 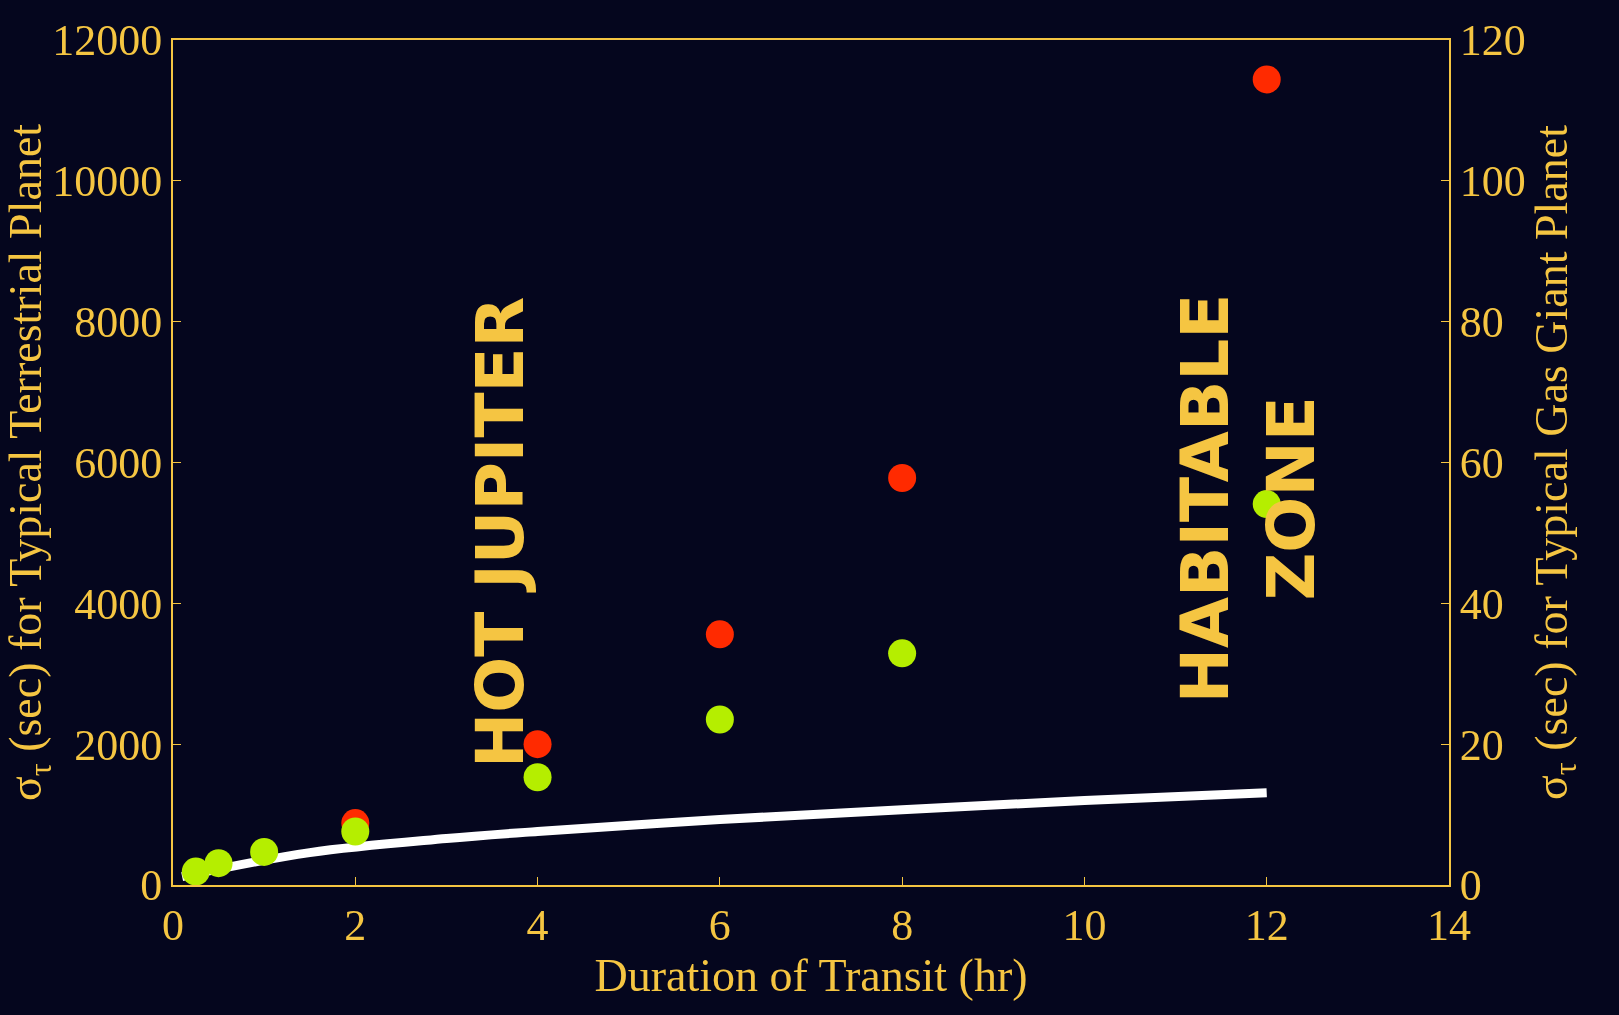 What do you see at coordinates (719, 925) in the screenshot?
I see `x-tick-label: 6` at bounding box center [719, 925].